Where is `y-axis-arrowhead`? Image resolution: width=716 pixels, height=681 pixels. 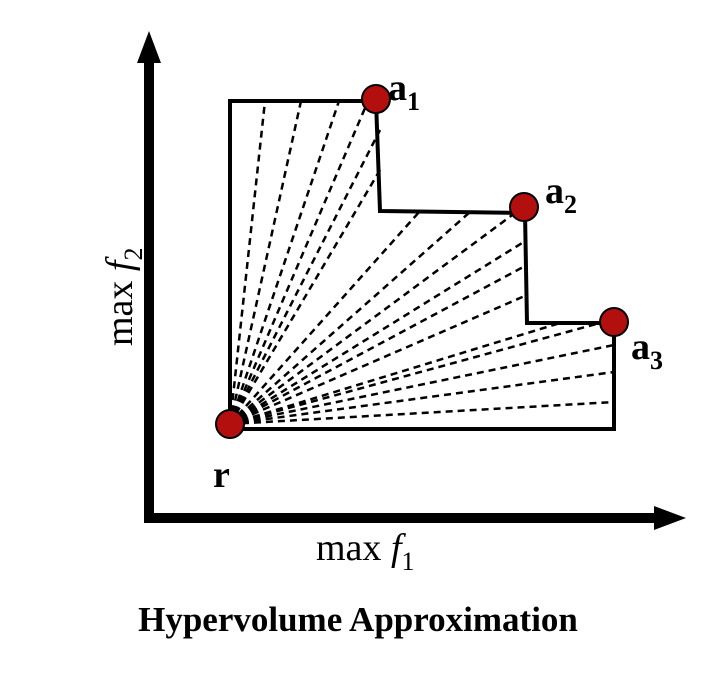 y-axis-arrowhead is located at coordinates (149, 47).